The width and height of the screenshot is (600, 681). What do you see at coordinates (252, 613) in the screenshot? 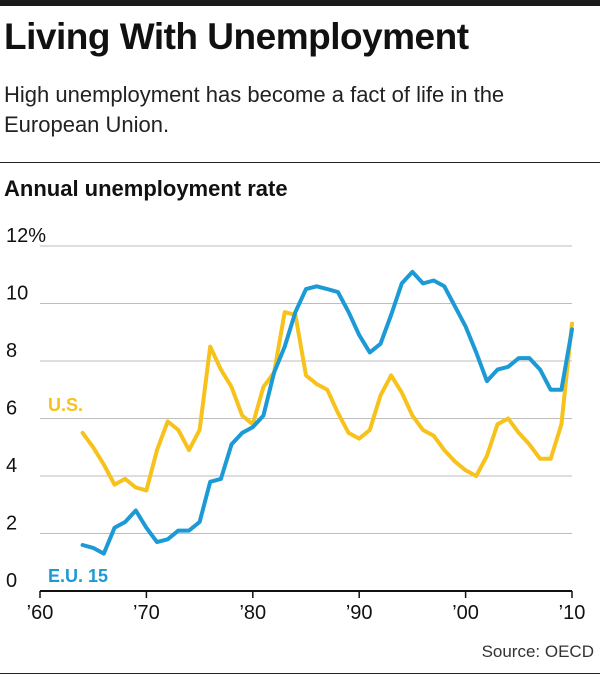
I see `x-tick-label: ’80` at bounding box center [252, 613].